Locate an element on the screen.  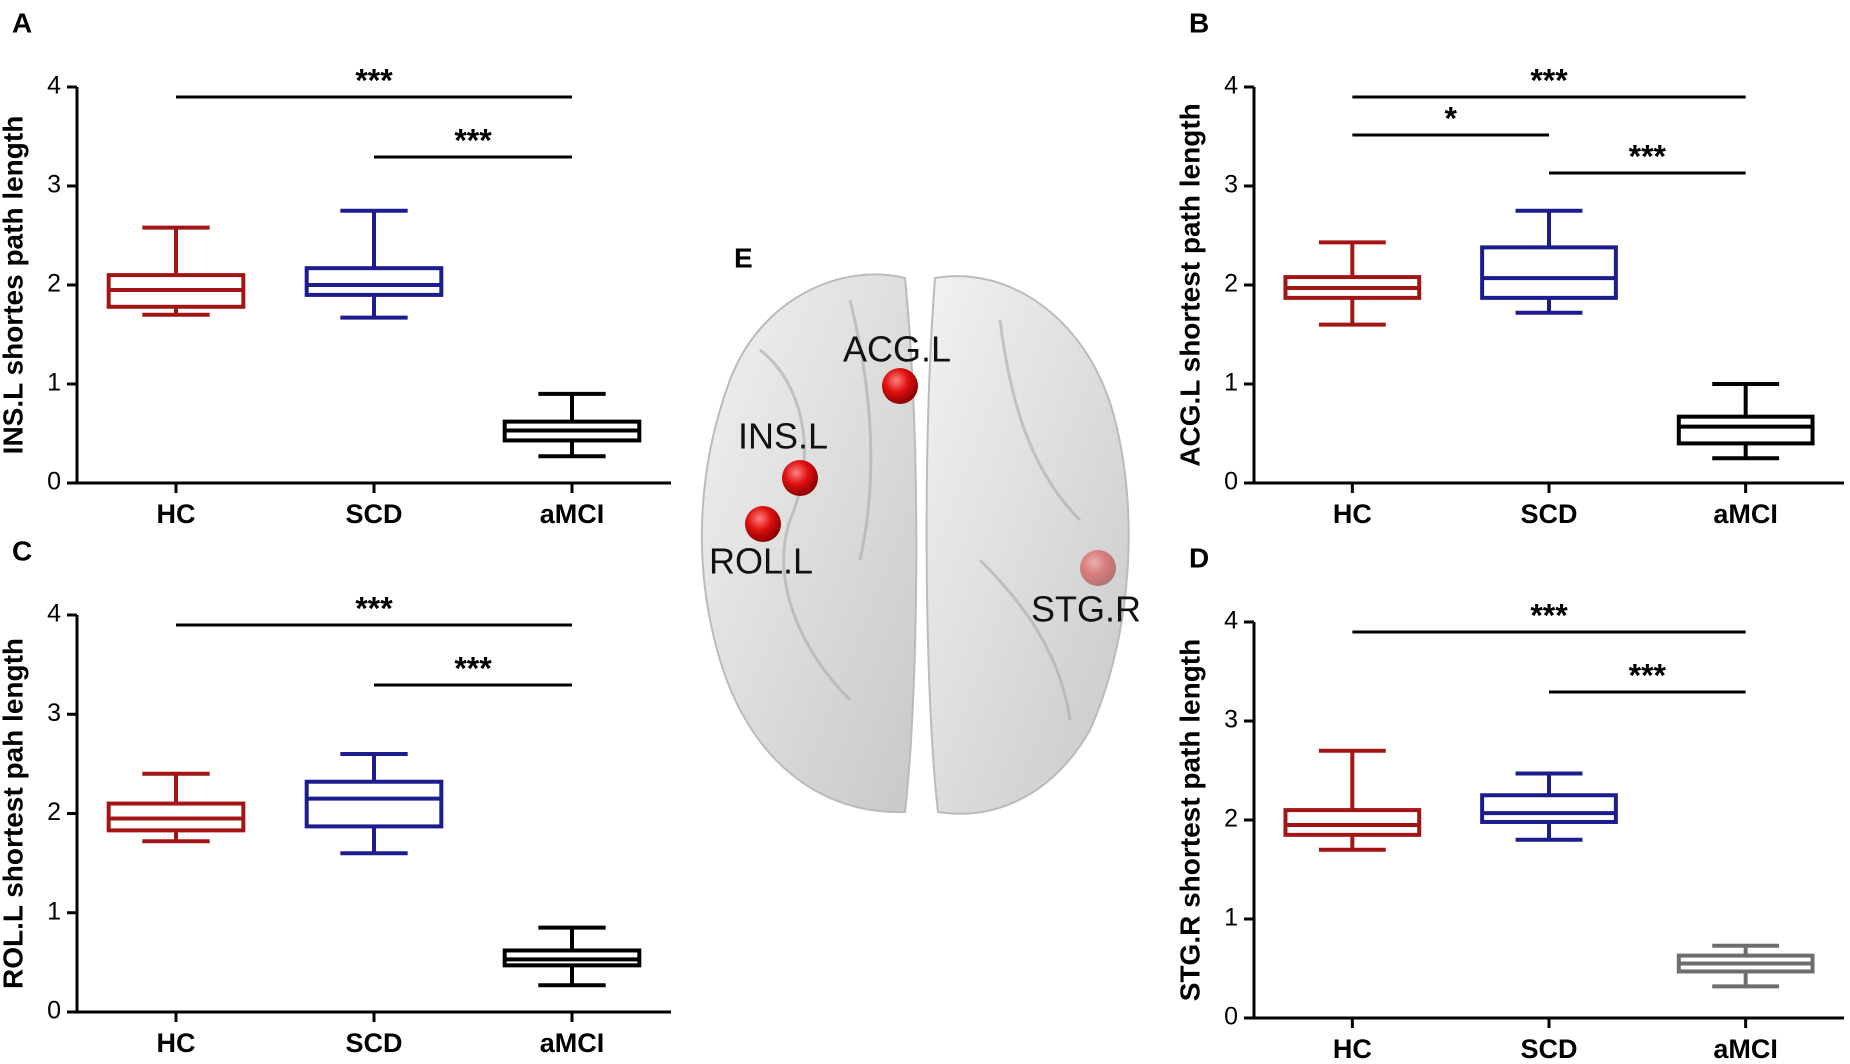
y-axis-title: INS.L shortes path length is located at coordinates (14, 285).